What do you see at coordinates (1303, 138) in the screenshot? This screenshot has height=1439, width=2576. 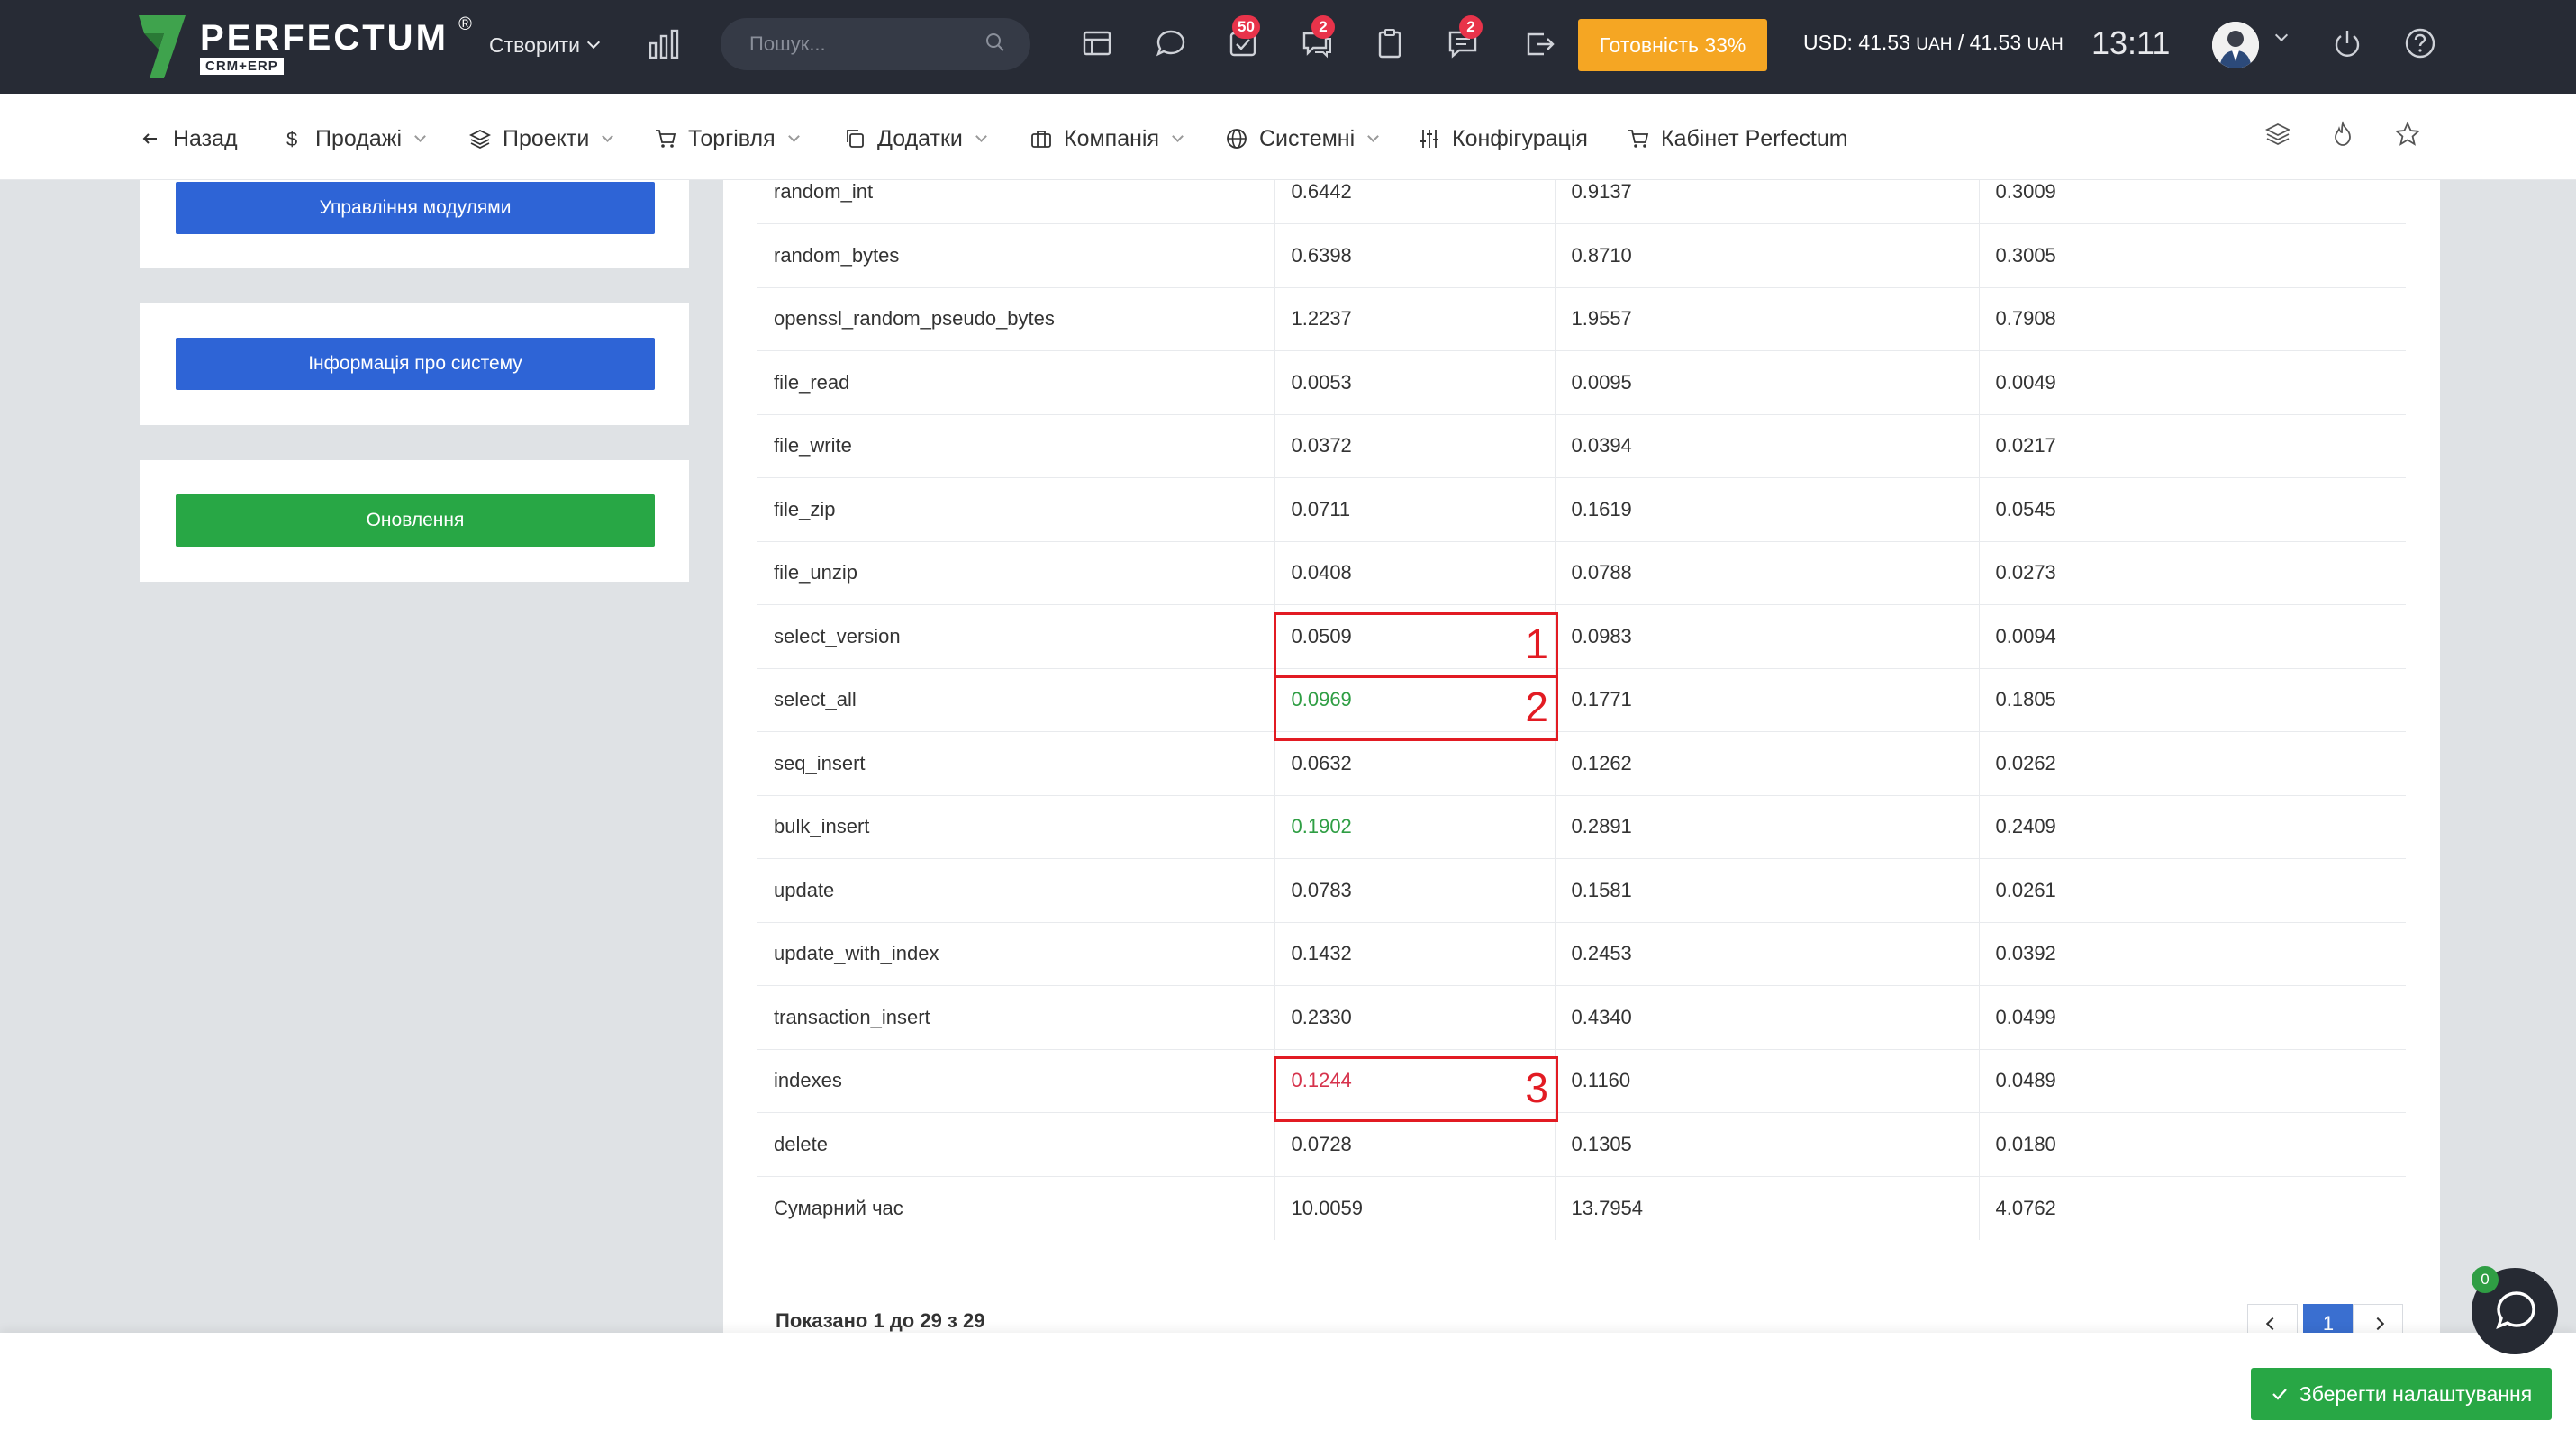 I see `nav-system: Системні` at bounding box center [1303, 138].